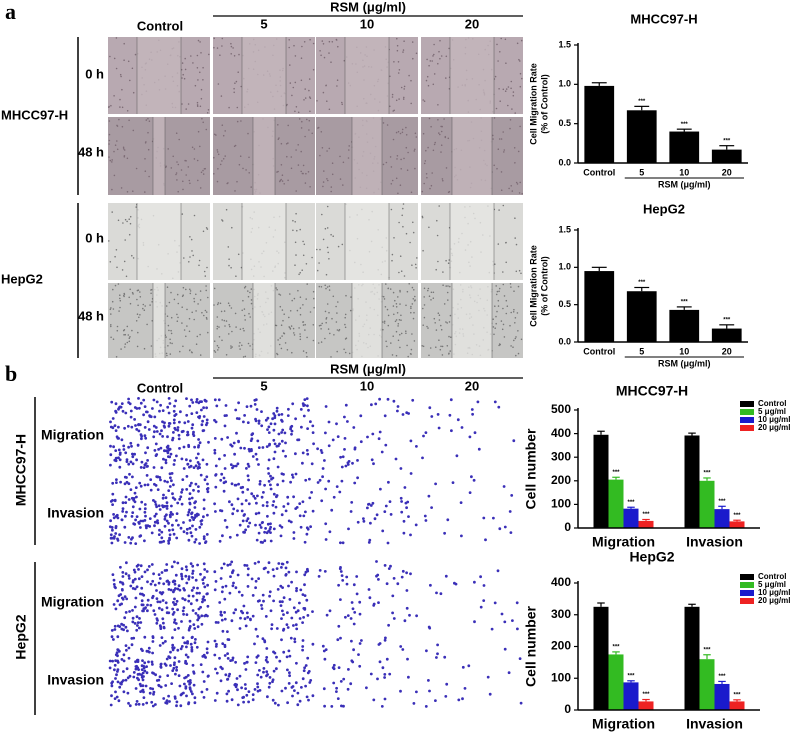 The image size is (797, 735). Describe the element at coordinates (564, 267) in the screenshot. I see `y-tick-label: 1.0` at that location.